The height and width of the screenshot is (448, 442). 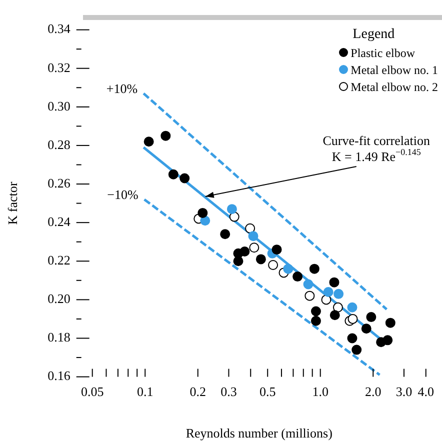 What do you see at coordinates (59, 260) in the screenshot?
I see `y-tick-label: 0.22` at bounding box center [59, 260].